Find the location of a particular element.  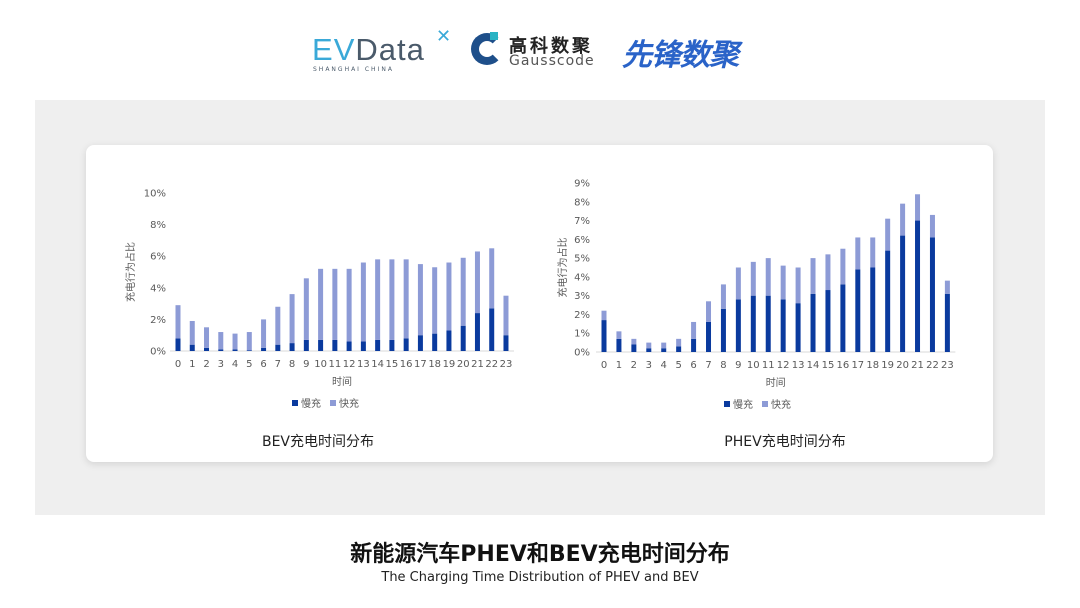

phev-x-tick-label: 15 is located at coordinates (828, 365).